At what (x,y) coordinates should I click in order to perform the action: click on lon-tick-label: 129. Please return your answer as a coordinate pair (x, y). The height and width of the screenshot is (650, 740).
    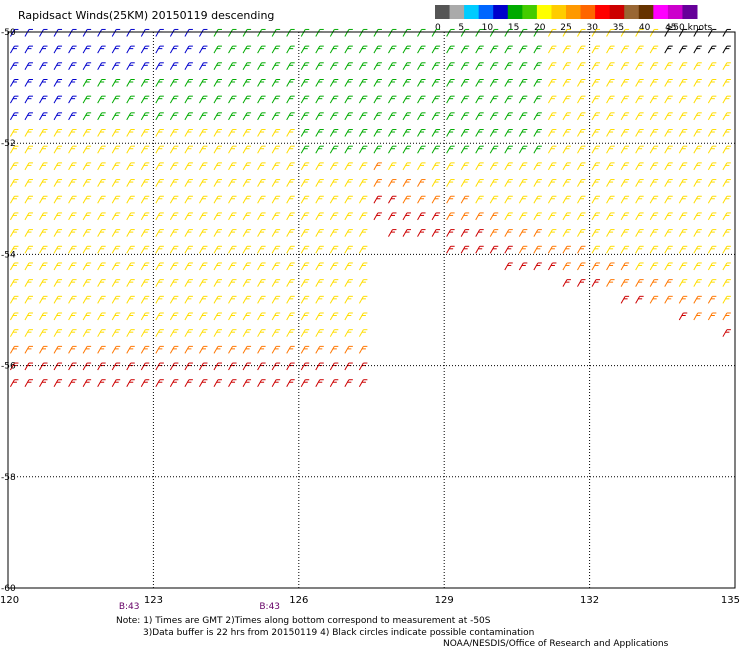
    Looking at the image, I should click on (444, 600).